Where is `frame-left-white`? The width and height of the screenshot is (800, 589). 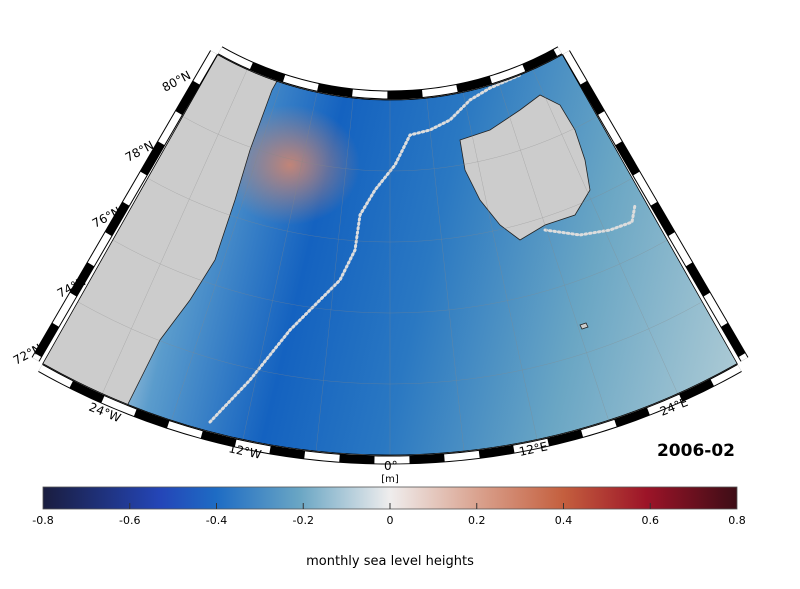
frame-left-white is located at coordinates (125, 206).